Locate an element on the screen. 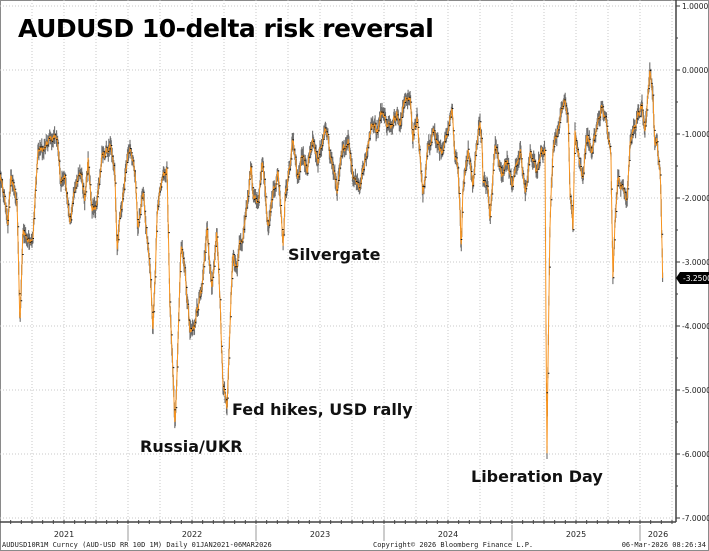  x-year-label: 2021 is located at coordinates (64, 534).